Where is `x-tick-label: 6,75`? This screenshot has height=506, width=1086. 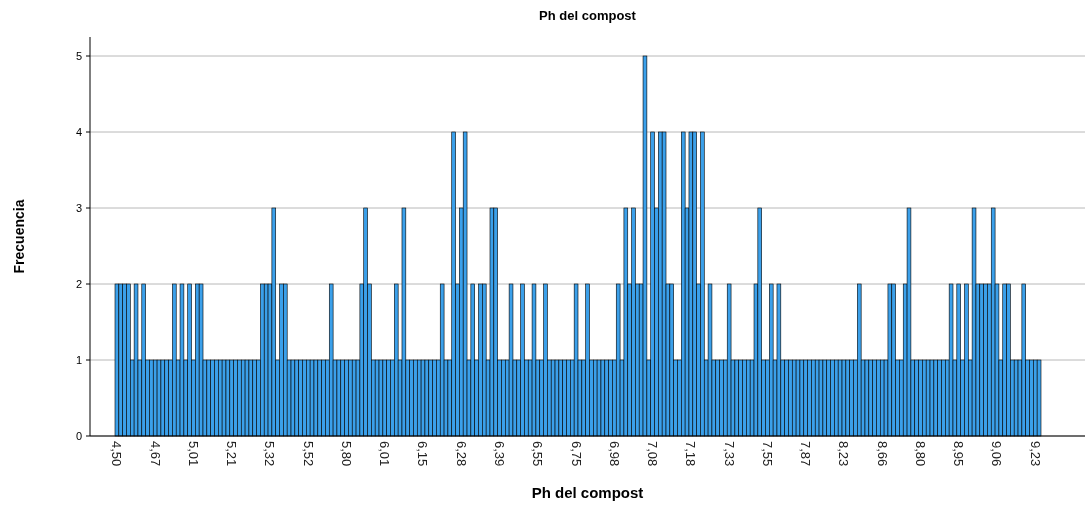
x-tick-label: 6,75 is located at coordinates (576, 454).